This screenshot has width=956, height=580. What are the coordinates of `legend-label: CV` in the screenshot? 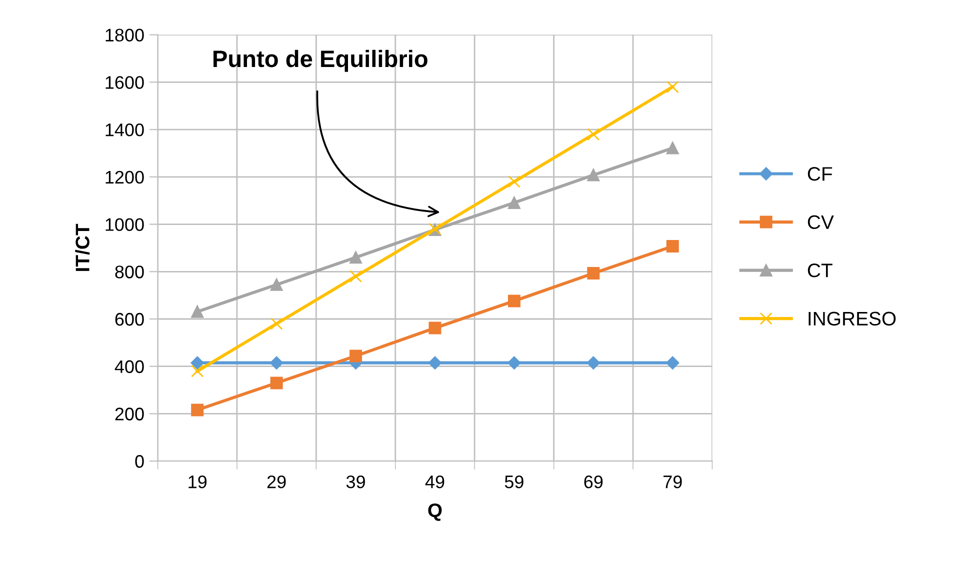 It's located at (821, 222).